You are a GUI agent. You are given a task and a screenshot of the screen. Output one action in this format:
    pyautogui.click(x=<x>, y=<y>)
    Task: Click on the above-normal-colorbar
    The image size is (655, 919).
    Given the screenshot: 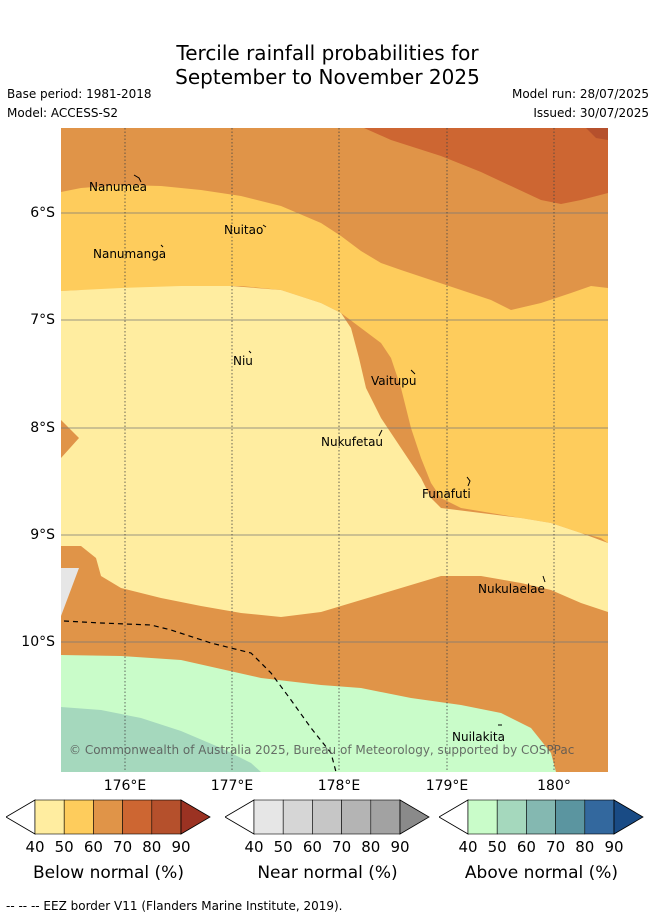 What is the action you would take?
    pyautogui.click(x=541, y=817)
    